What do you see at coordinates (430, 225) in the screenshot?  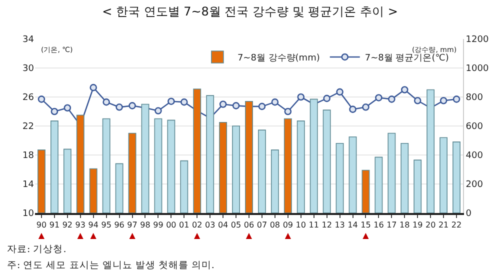 I see `x-tick-label: 20` at bounding box center [430, 225].